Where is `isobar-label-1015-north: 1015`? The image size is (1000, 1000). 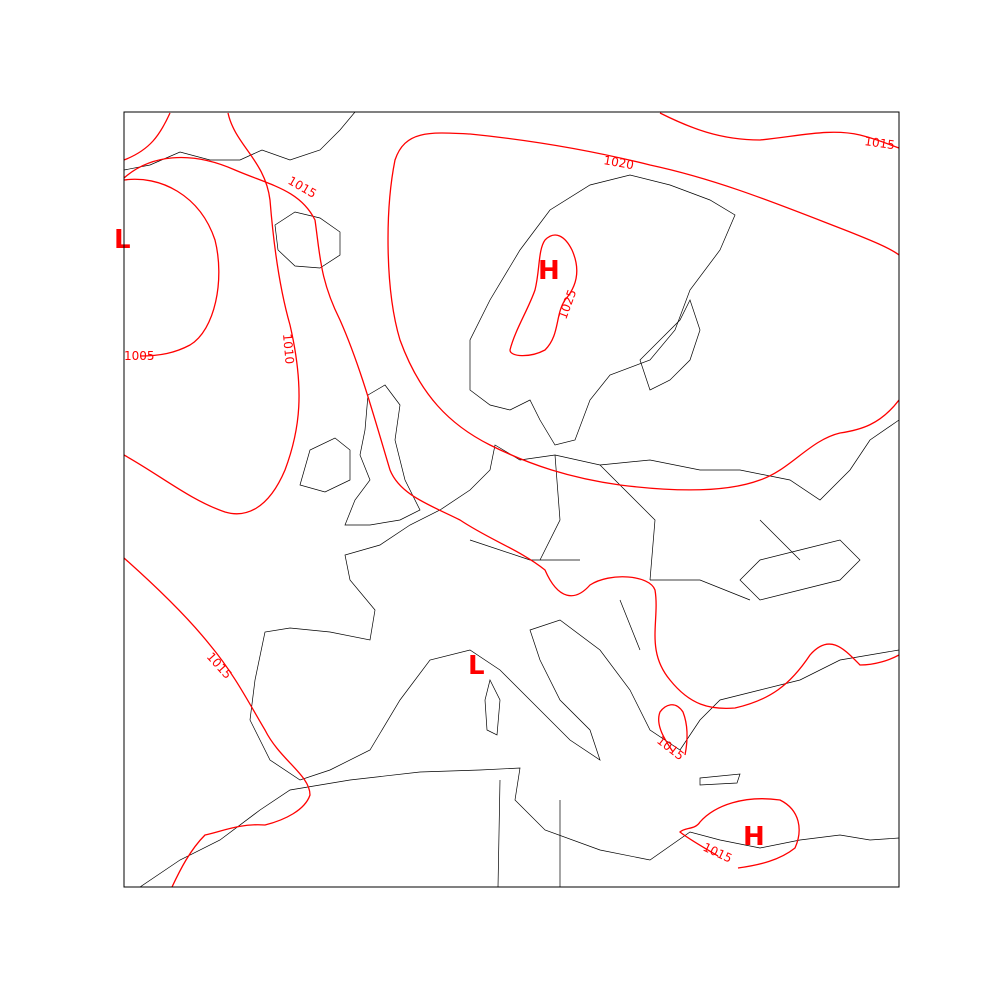
isobar-label-1015-north: 1015 is located at coordinates (302, 186).